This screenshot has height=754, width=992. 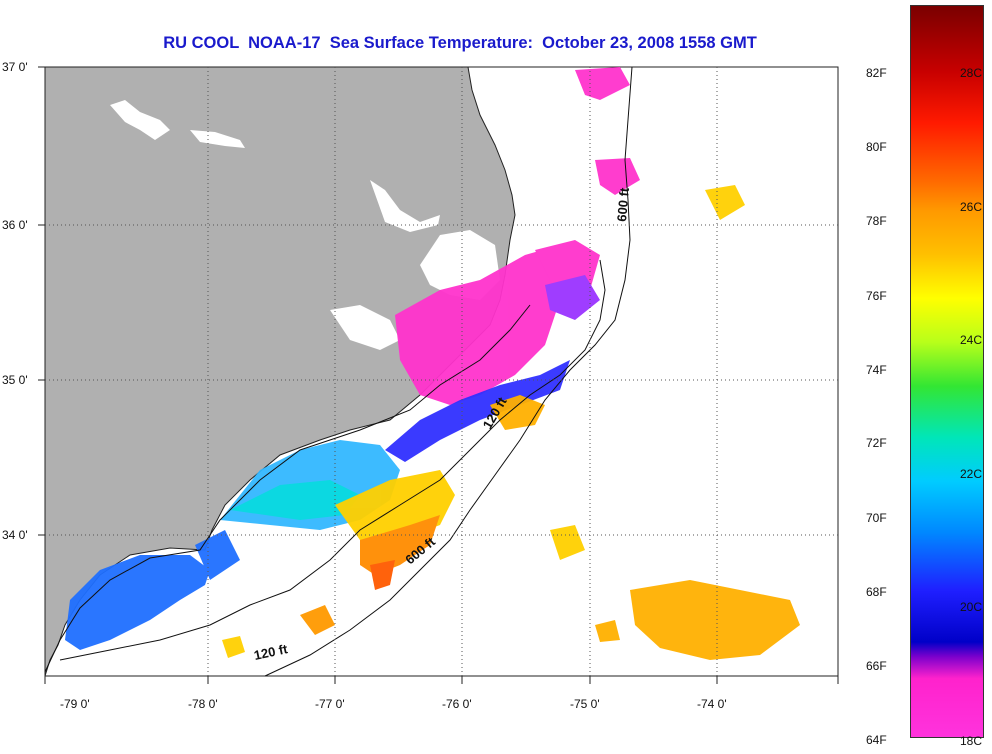 What do you see at coordinates (876, 296) in the screenshot?
I see `colorbar-label-76f: 76F` at bounding box center [876, 296].